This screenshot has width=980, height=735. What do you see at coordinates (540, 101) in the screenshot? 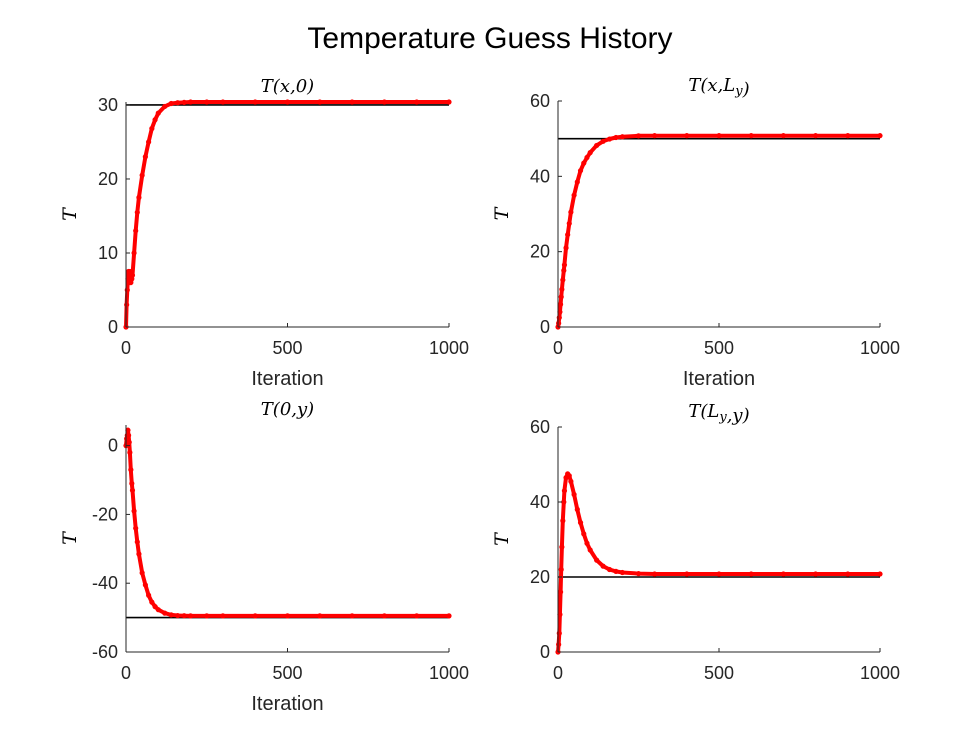
I see `y-tick-label: 60` at bounding box center [540, 101].